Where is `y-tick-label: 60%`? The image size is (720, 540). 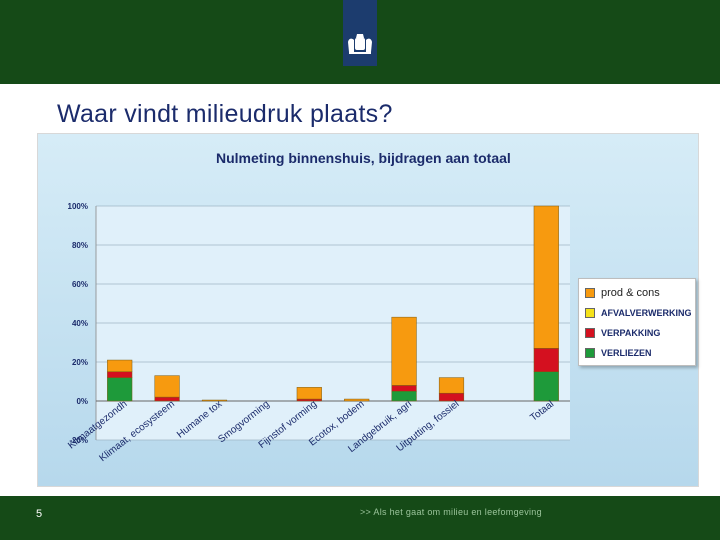
y-tick-label: 60% is located at coordinates (80, 284).